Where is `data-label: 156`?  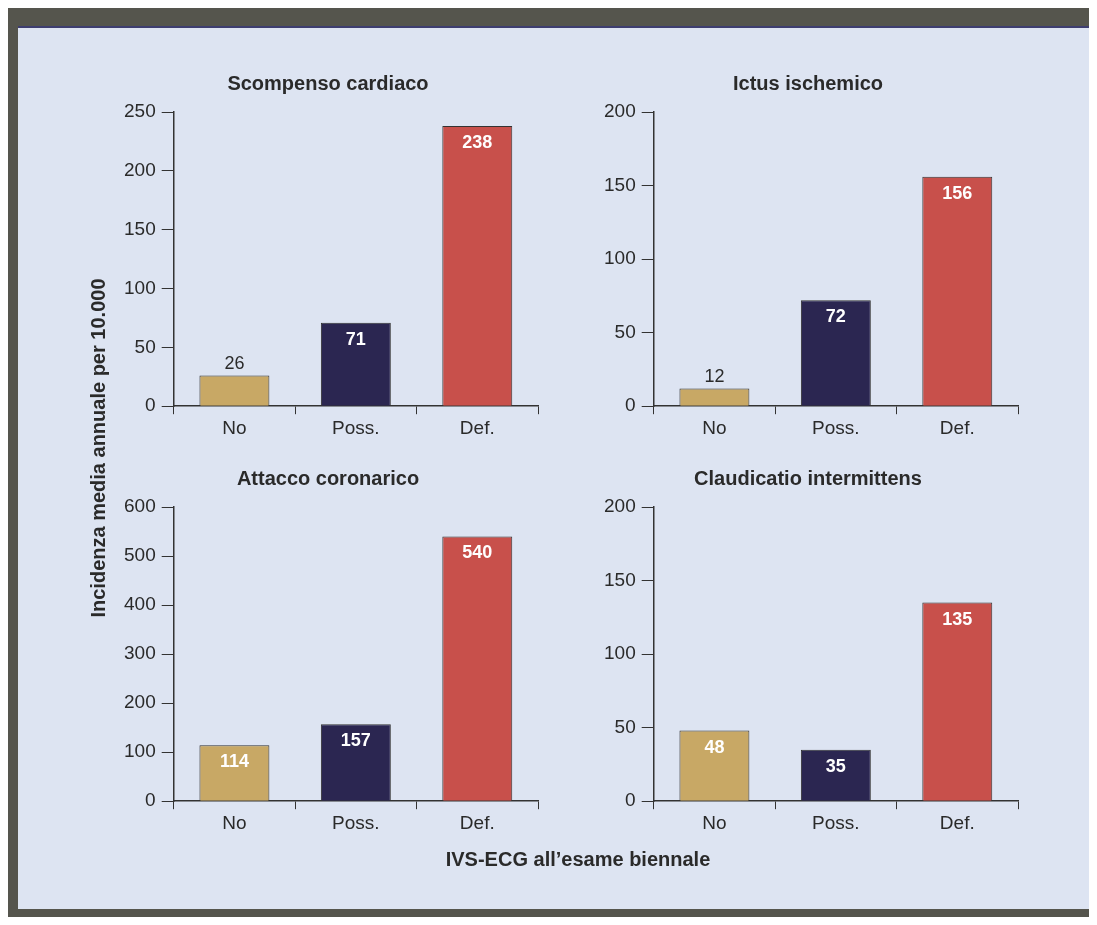
data-label: 156 is located at coordinates (957, 192).